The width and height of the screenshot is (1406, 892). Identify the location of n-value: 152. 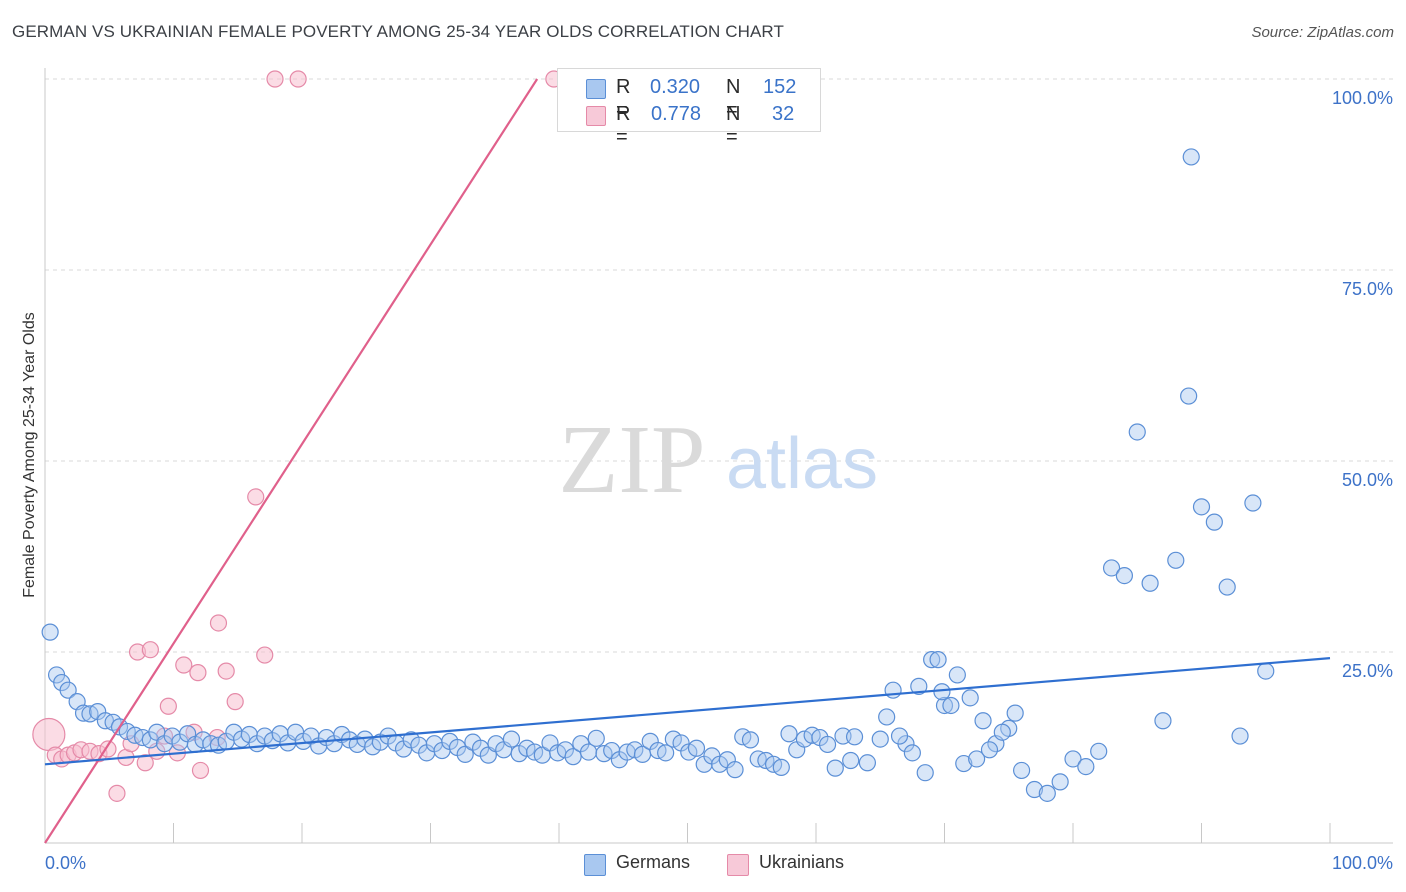
(780, 87).